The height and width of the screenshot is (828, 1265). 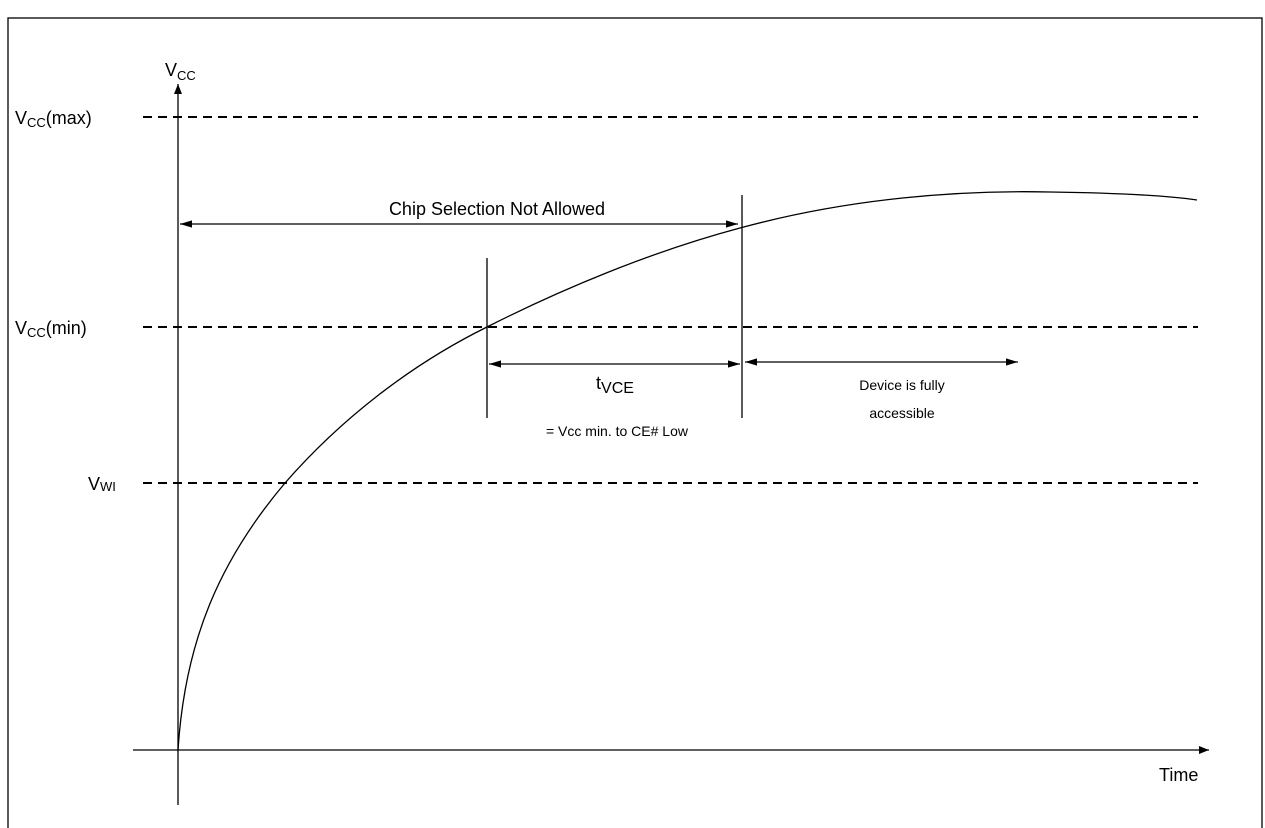 What do you see at coordinates (598, 383) in the screenshot?
I see `label-base: t` at bounding box center [598, 383].